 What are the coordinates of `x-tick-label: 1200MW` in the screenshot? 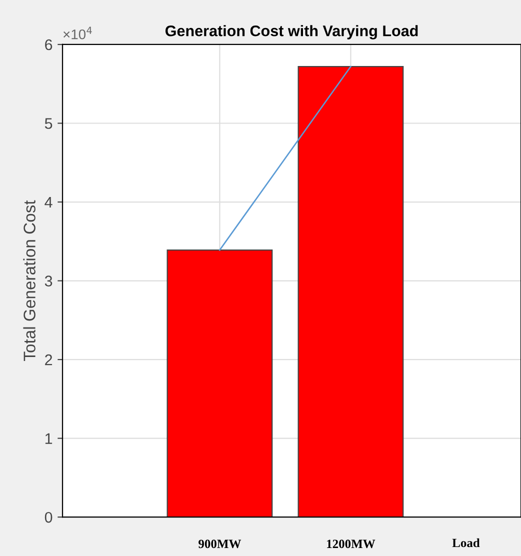 It's located at (351, 544).